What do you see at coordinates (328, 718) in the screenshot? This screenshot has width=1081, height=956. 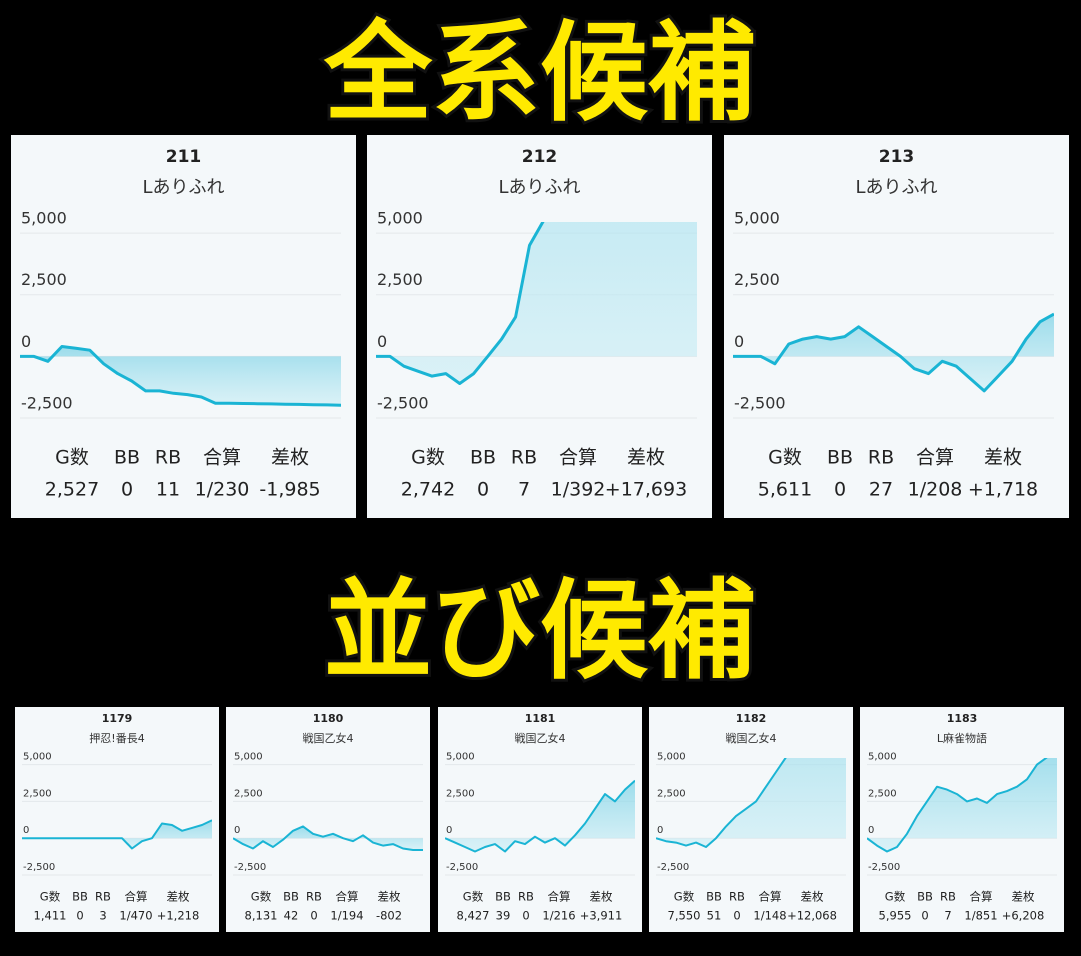 I see `chart-title: 1180` at bounding box center [328, 718].